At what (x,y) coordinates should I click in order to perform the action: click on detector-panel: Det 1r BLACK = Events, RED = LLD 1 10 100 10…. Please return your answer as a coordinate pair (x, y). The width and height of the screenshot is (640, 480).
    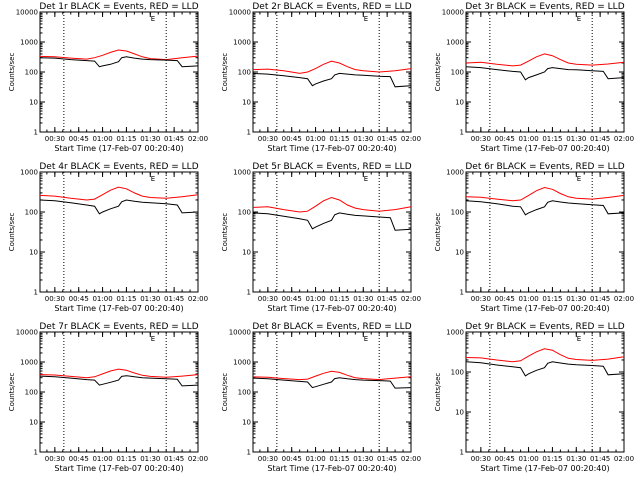
    Looking at the image, I should click on (108, 77).